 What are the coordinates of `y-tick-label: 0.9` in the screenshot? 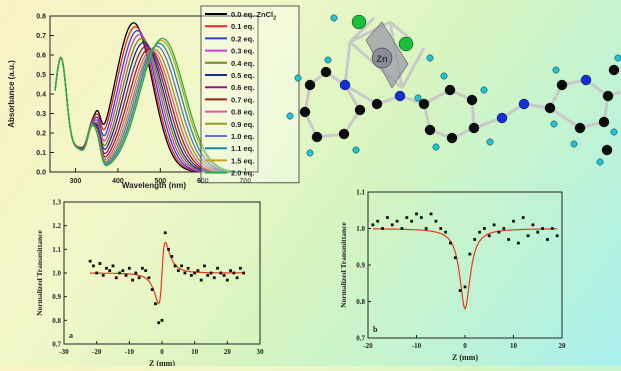 It's located at (360, 266).